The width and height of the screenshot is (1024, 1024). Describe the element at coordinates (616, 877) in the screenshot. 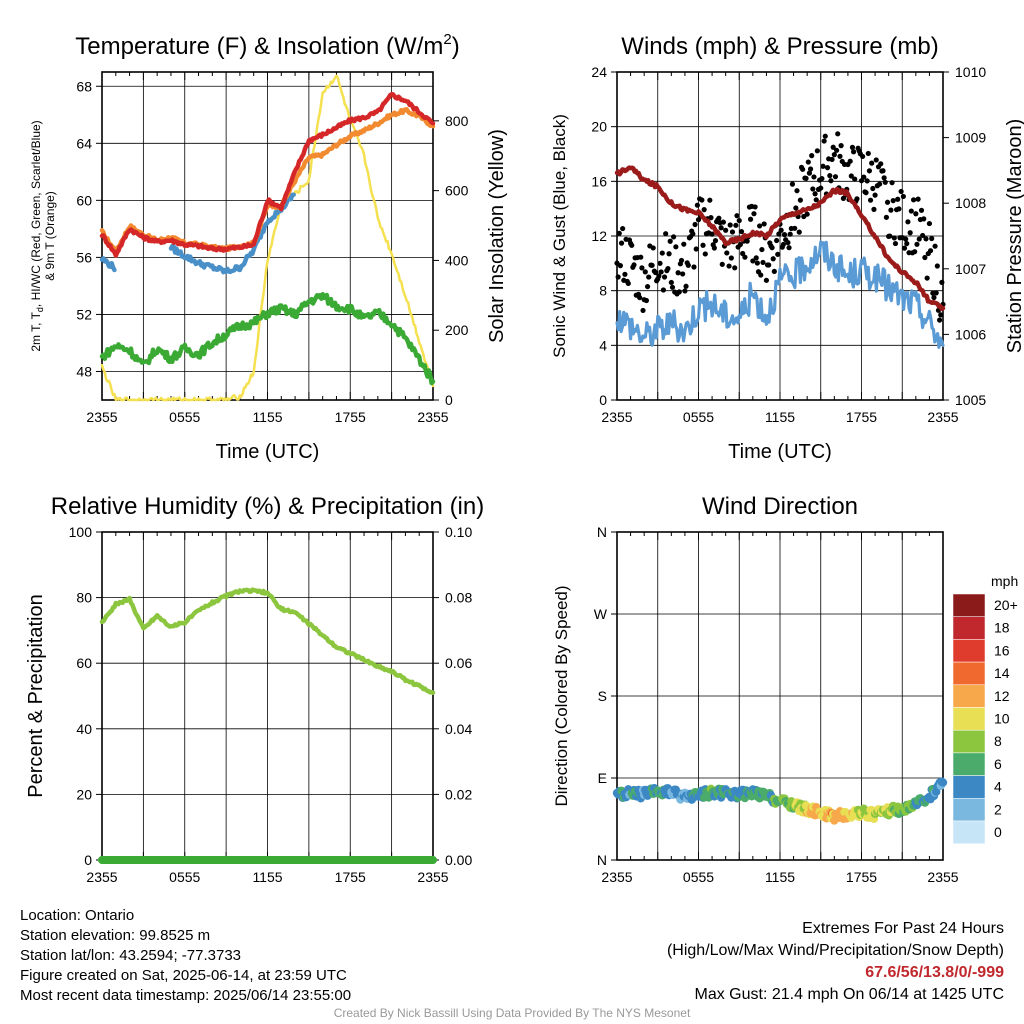

I see `x-tick-label: 2355` at that location.